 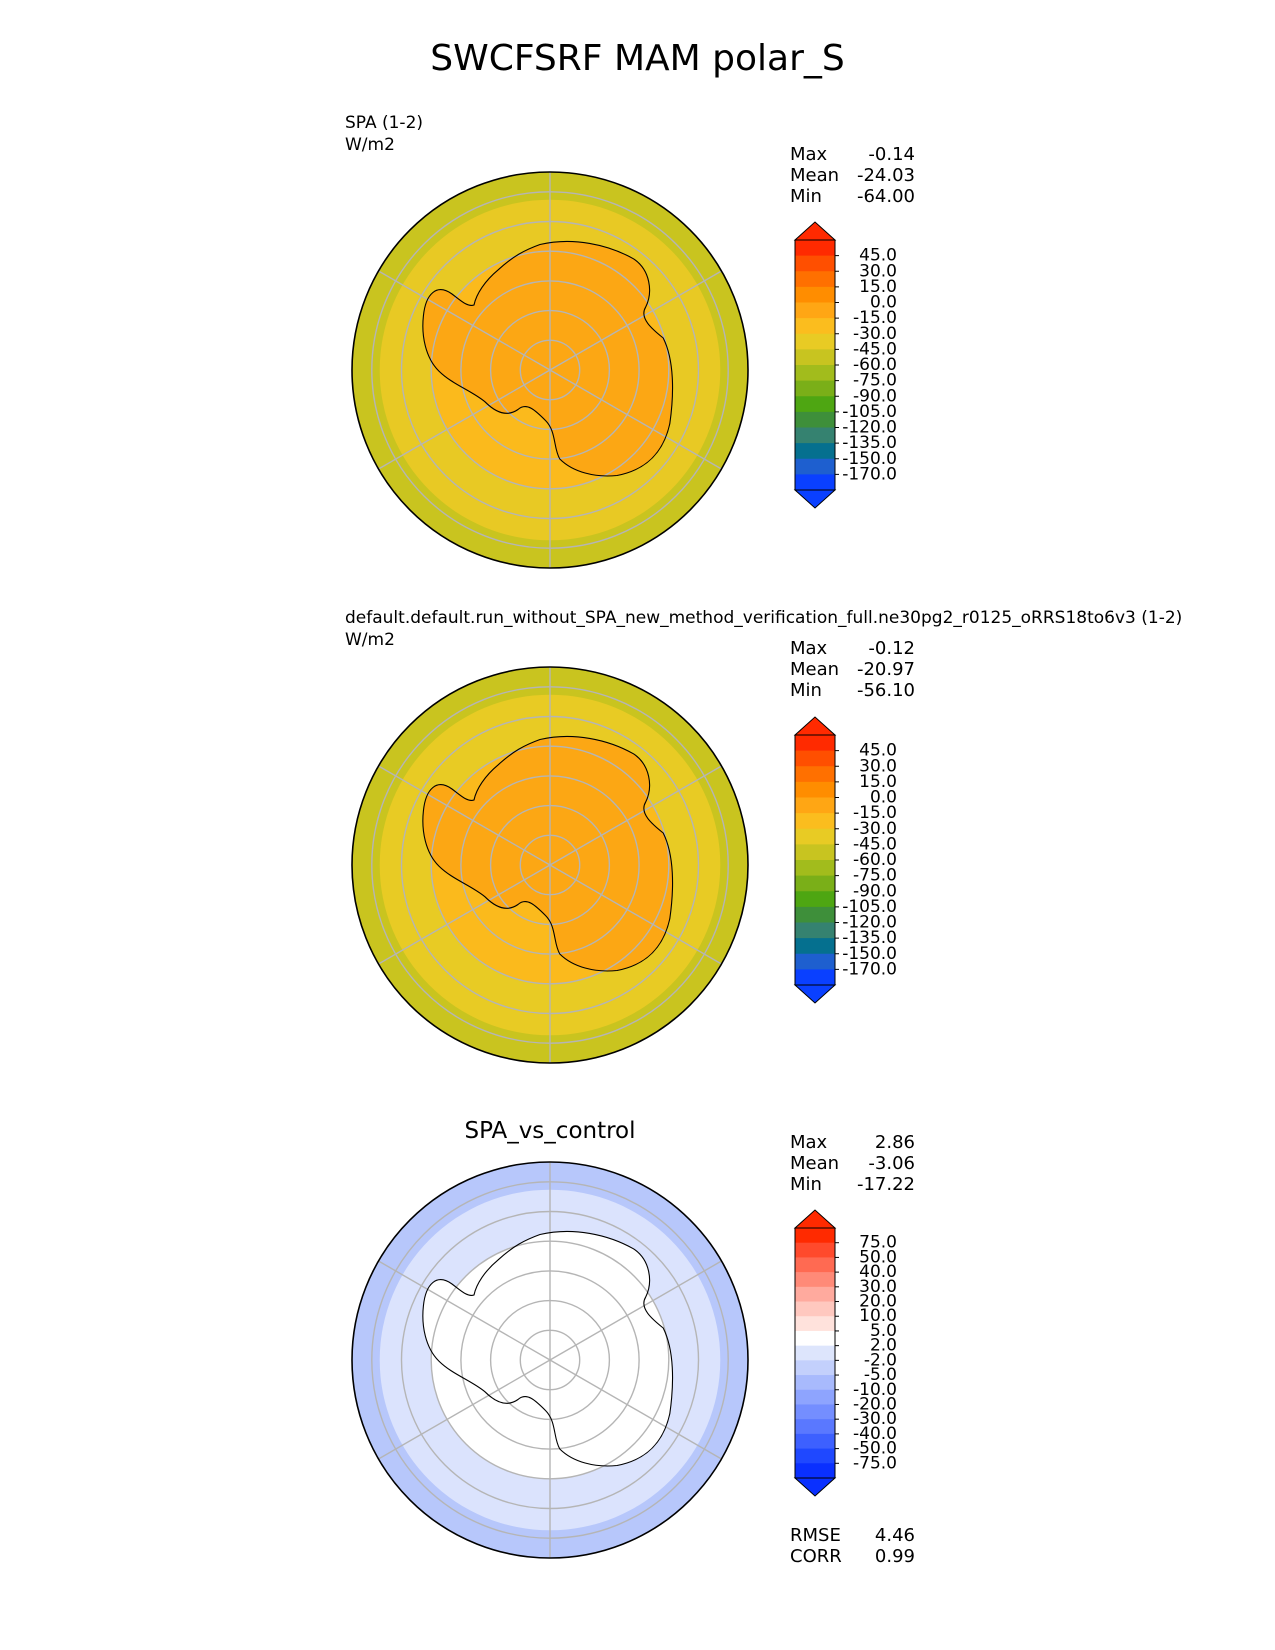 What do you see at coordinates (875, 1390) in the screenshot?
I see `colorbar-tick-label: -10.0` at bounding box center [875, 1390].